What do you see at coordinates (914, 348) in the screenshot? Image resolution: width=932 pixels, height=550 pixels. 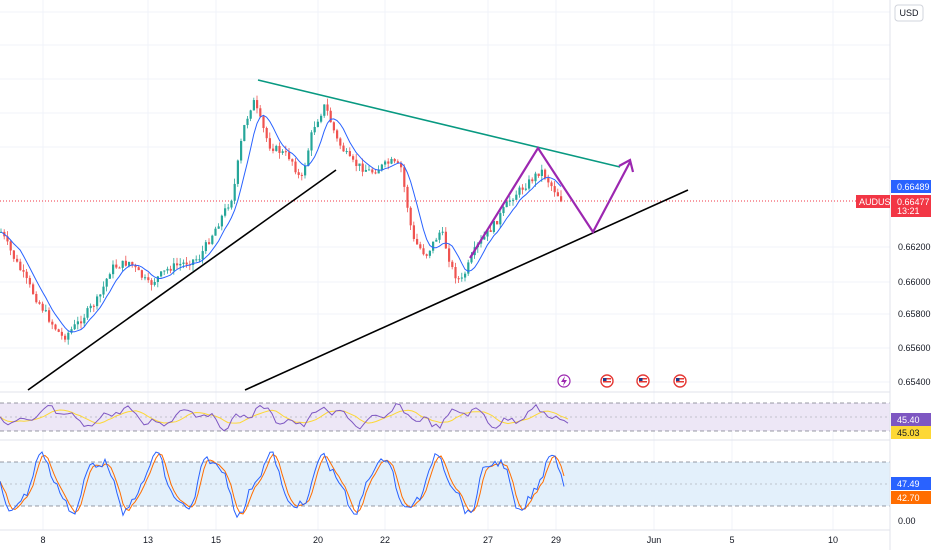 I see `price-level: 0.65600` at bounding box center [914, 348].